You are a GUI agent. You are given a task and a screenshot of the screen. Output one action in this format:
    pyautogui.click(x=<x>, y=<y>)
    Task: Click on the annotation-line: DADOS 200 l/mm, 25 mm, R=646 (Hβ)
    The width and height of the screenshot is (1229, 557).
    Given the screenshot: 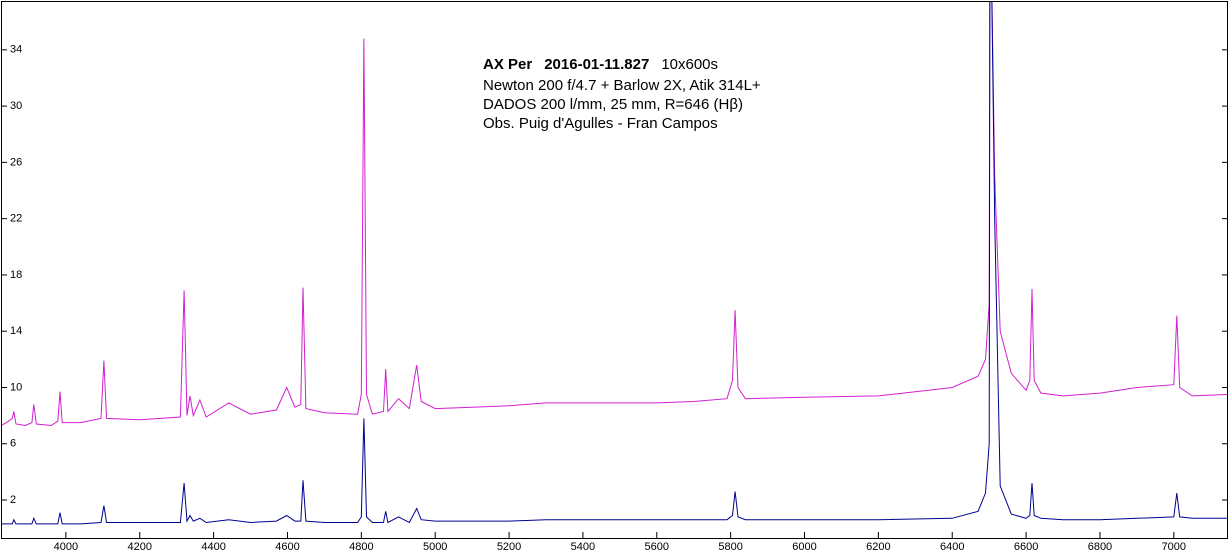 What is the action you would take?
    pyautogui.click(x=613, y=104)
    